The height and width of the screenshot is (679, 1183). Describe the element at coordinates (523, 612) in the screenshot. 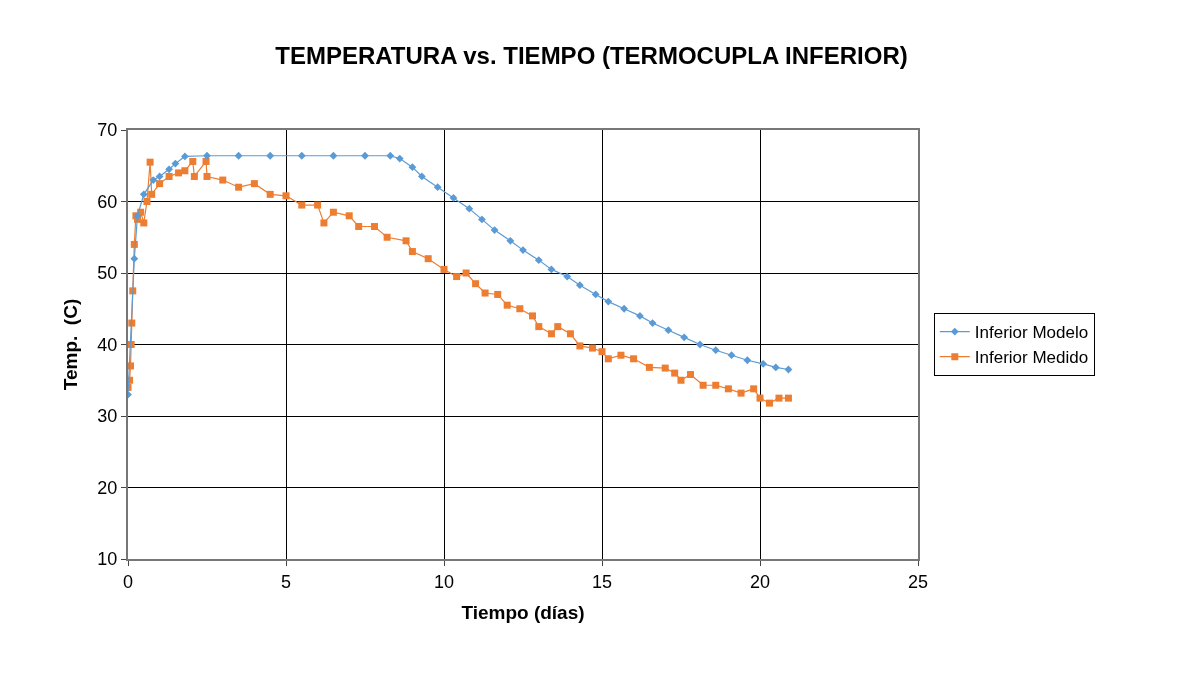

I see `x-axis-title: Tiempo (días)` at that location.